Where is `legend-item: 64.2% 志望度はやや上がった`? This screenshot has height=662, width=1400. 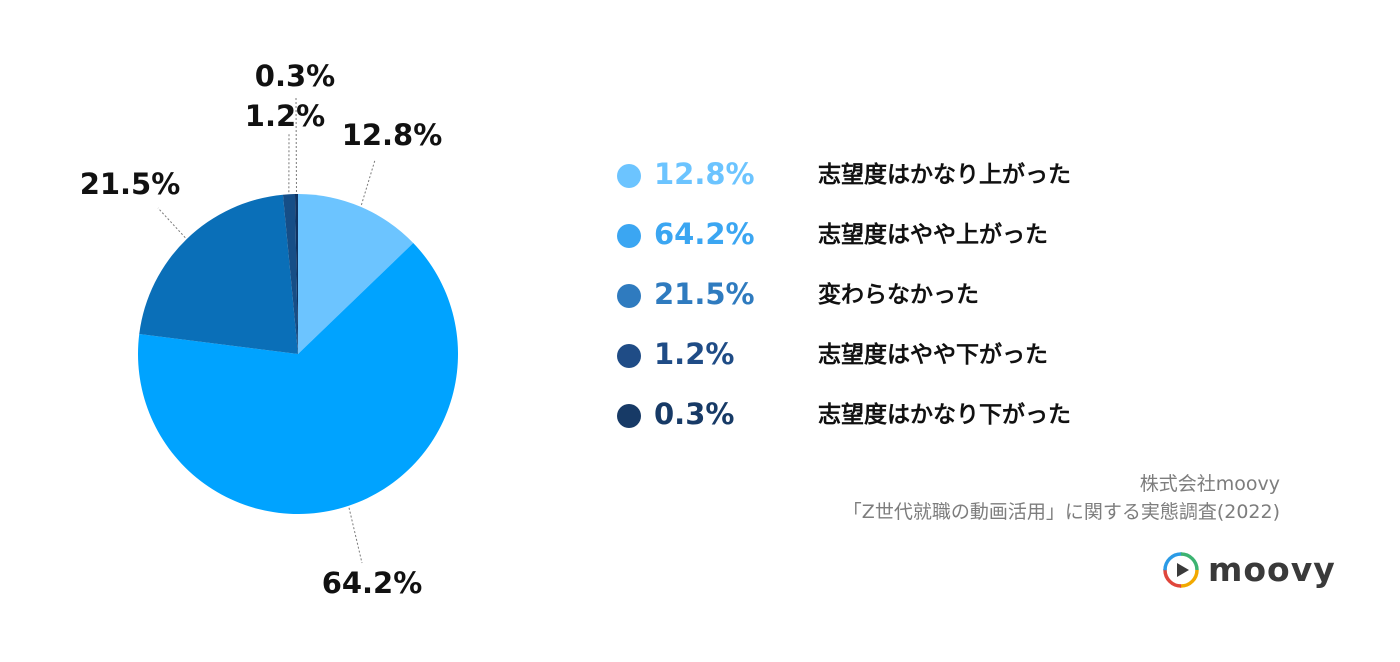
legend-item: 64.2% 志望度はやや上がった is located at coordinates (874, 242).